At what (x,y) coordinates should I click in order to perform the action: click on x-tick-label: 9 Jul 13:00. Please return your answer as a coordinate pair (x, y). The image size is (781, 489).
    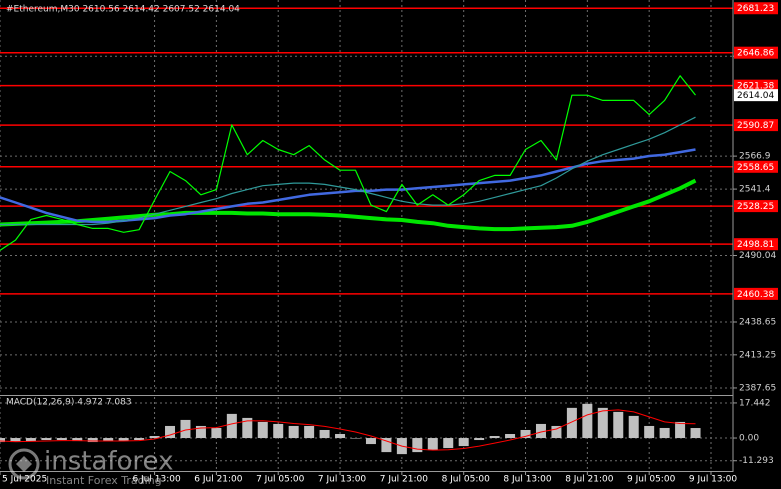
    Looking at the image, I should click on (713, 480).